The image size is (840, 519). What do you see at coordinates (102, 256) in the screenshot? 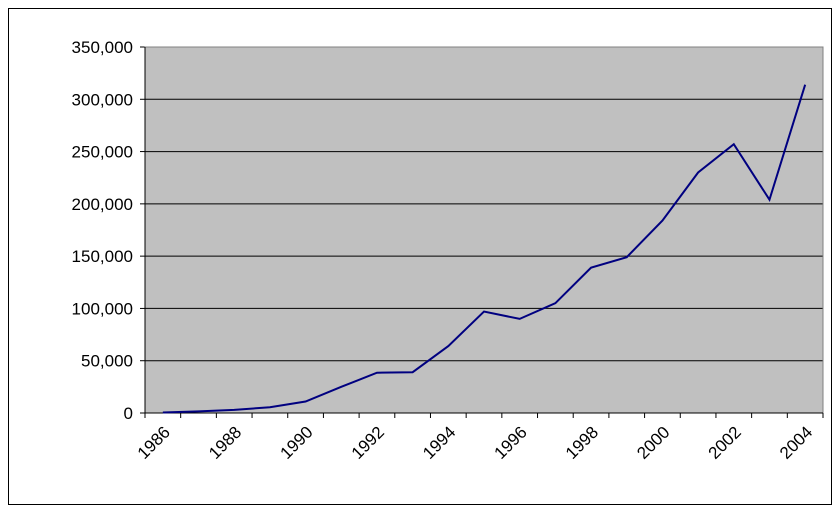
I see `y-tick-label: 150,000` at bounding box center [102, 256].